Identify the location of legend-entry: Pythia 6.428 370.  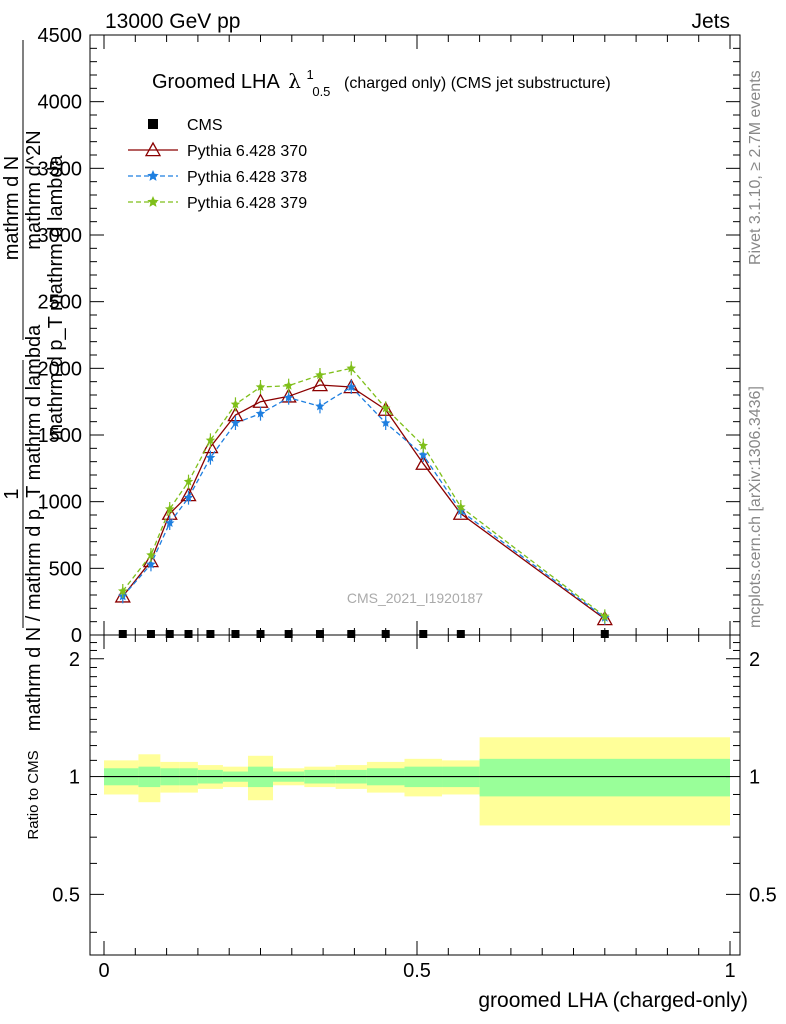
(217, 150).